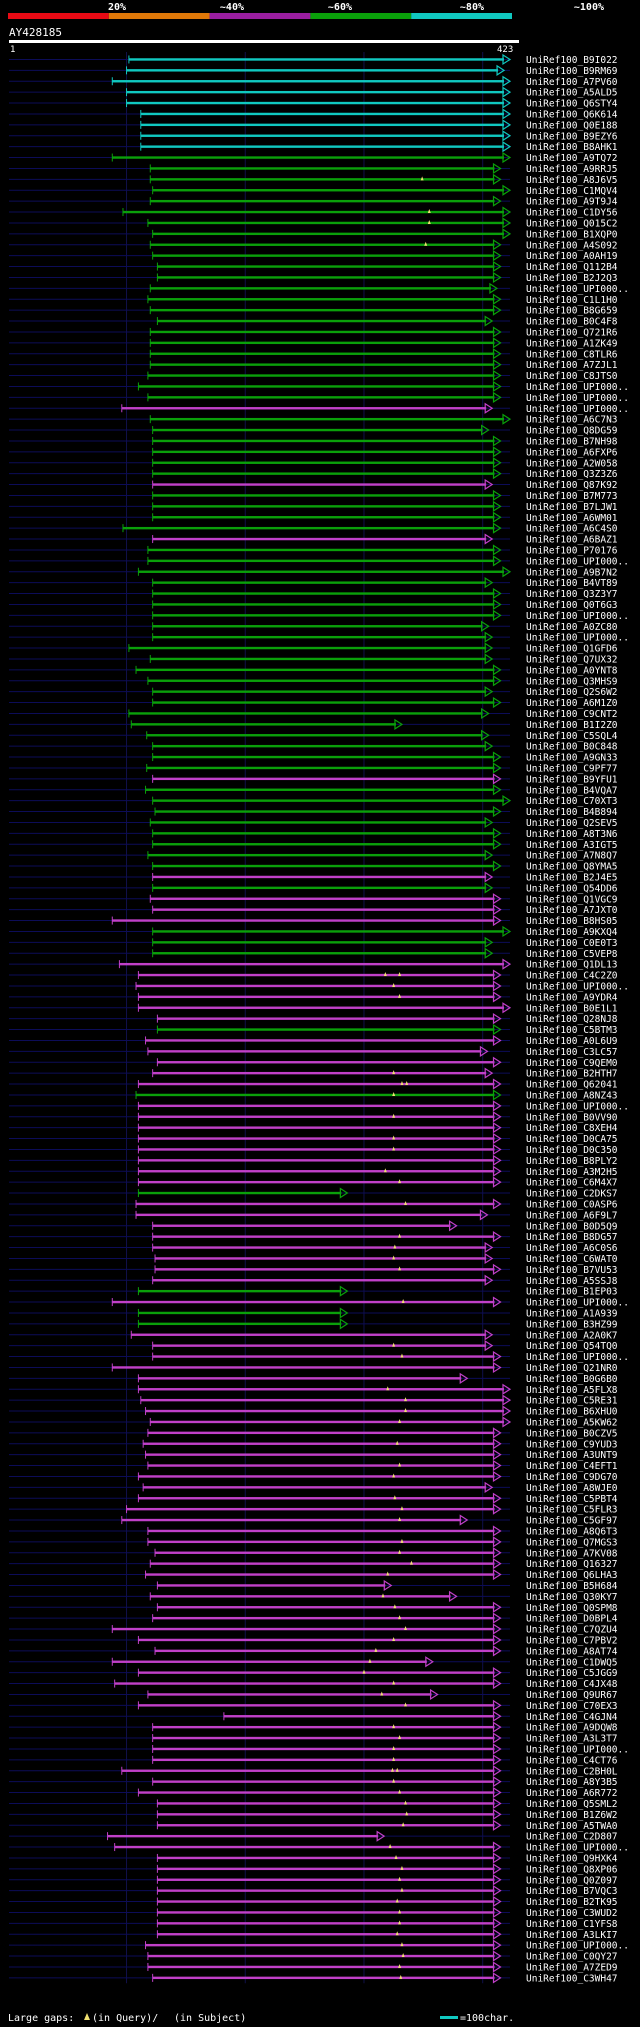 Image resolution: width=640 pixels, height=2027 pixels. Describe the element at coordinates (572, 507) in the screenshot. I see `hit-label: UniRef100_B7LJW1` at that location.